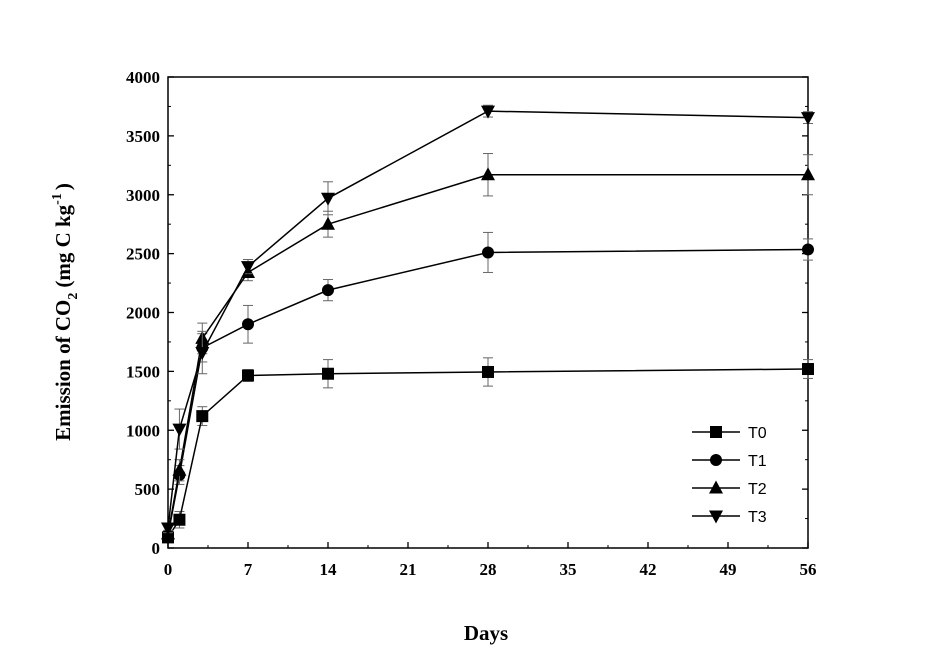 This screenshot has height=660, width=940. Describe the element at coordinates (143, 136) in the screenshot. I see `y-tick-label: 3500` at that location.